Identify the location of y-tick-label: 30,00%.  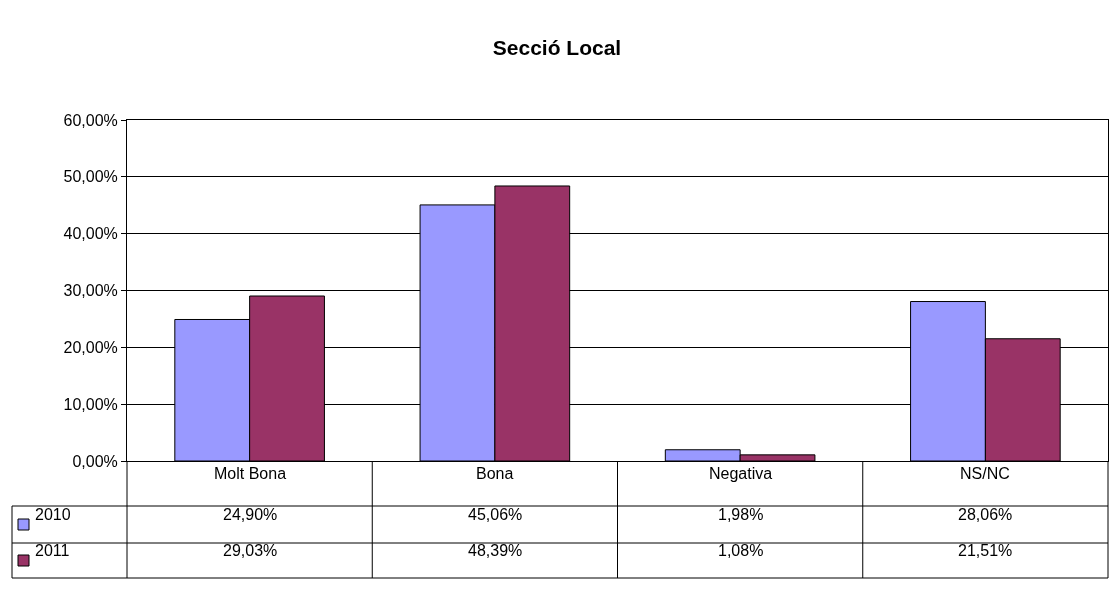
(90, 291).